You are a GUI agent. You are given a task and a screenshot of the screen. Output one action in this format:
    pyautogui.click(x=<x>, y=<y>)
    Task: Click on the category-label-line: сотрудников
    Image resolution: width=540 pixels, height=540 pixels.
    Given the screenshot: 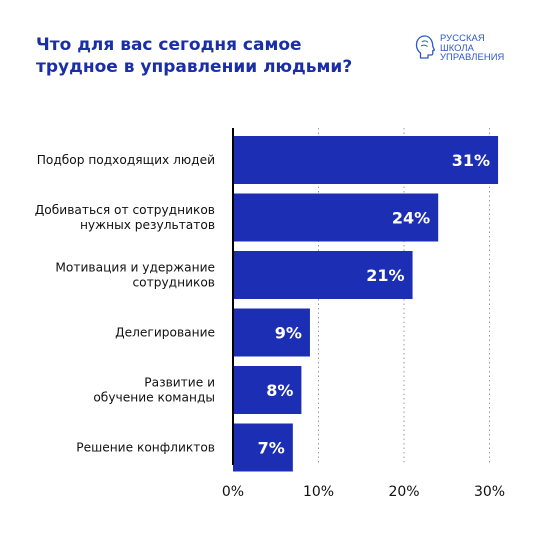 What is the action you would take?
    pyautogui.click(x=173, y=283)
    